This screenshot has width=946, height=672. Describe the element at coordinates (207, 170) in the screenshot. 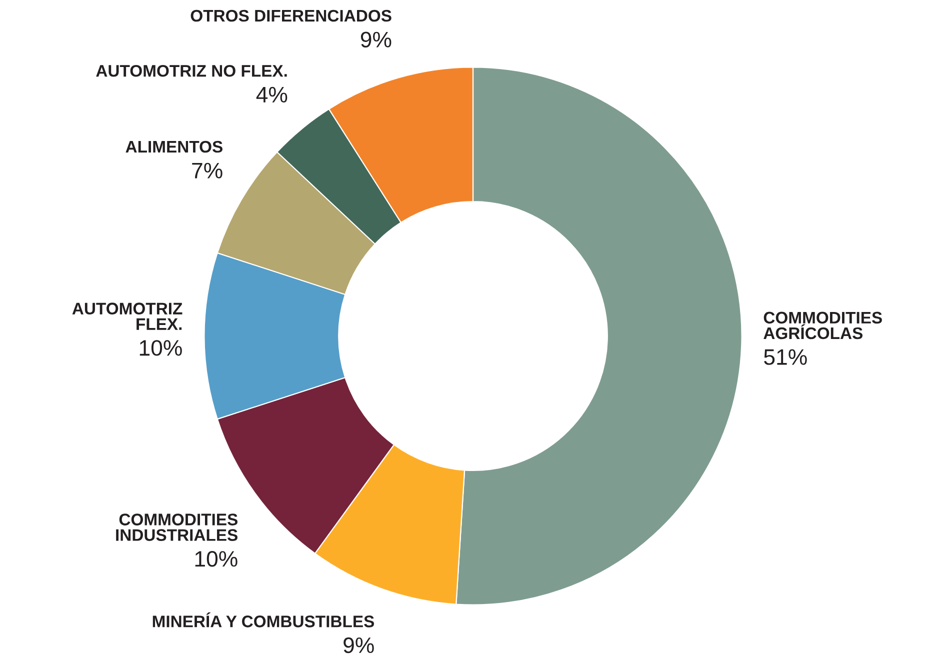

I see `data-label: 7%` at that location.